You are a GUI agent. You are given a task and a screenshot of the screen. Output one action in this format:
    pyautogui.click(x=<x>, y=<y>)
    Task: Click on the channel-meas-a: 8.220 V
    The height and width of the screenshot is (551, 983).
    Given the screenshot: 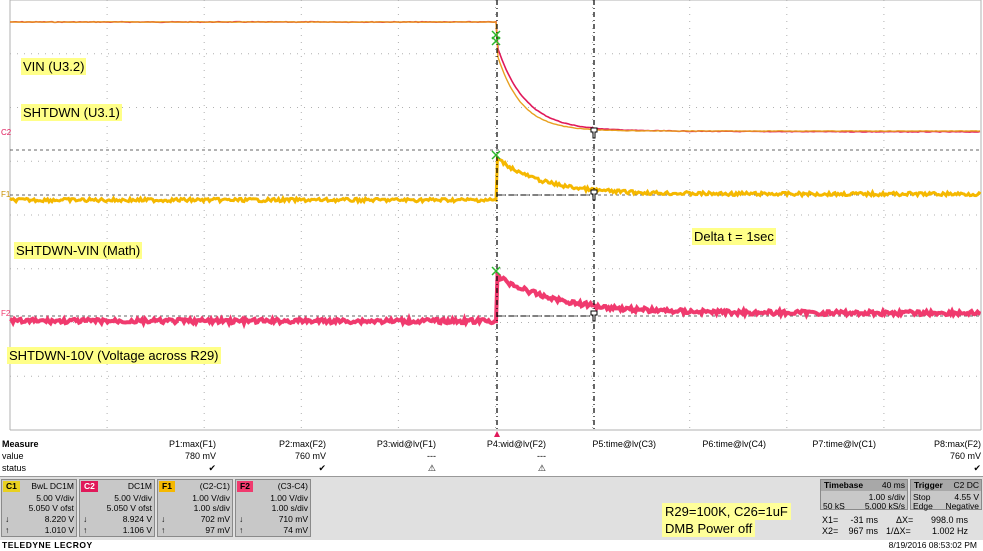 What is the action you would take?
    pyautogui.click(x=59, y=519)
    